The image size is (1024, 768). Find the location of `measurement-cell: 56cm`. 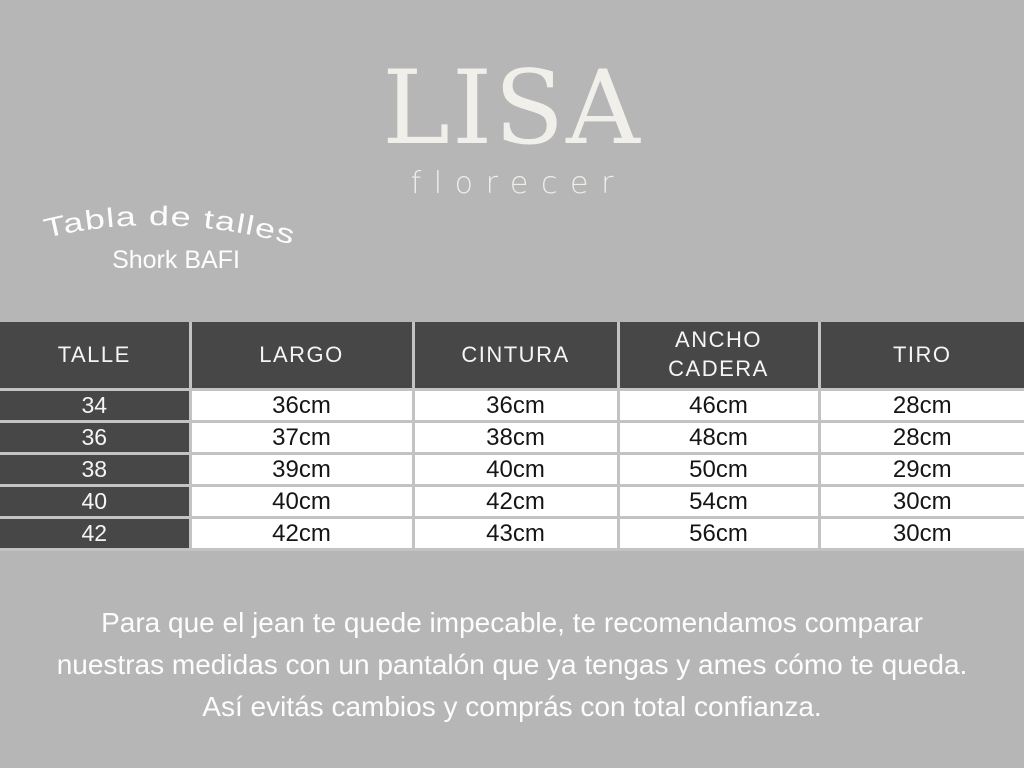

measurement-cell: 56cm is located at coordinates (718, 533).